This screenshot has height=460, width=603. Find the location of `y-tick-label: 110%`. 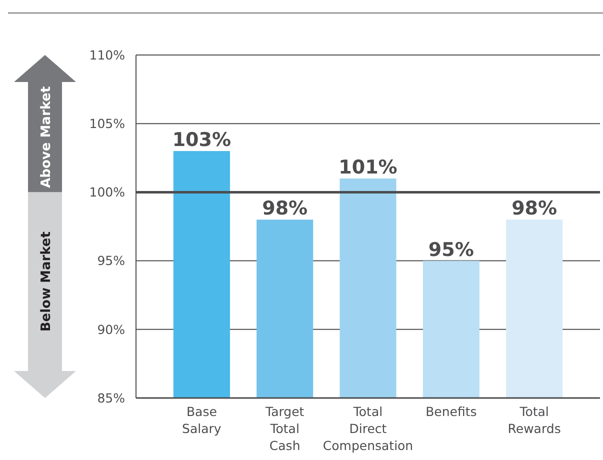

y-tick-label: 110% is located at coordinates (107, 54).